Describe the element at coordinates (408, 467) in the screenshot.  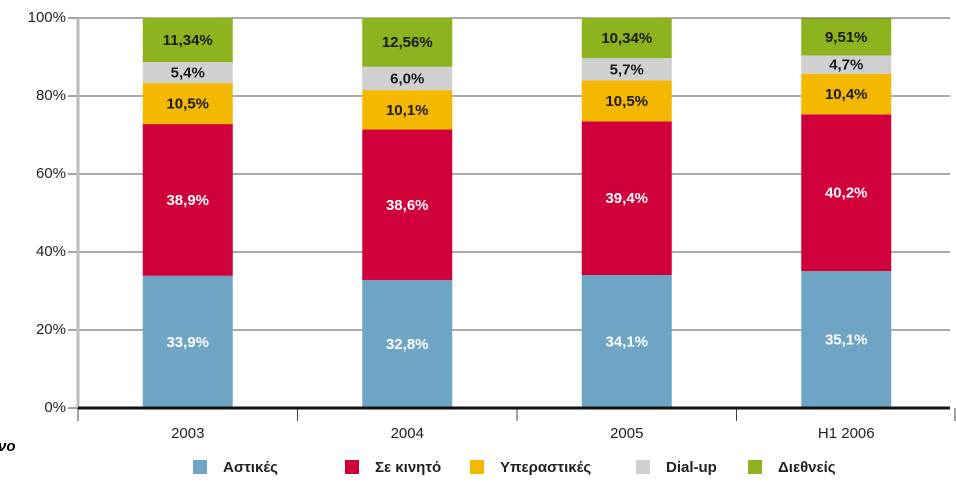
I see `legend-label: Σε κινητό` at that location.